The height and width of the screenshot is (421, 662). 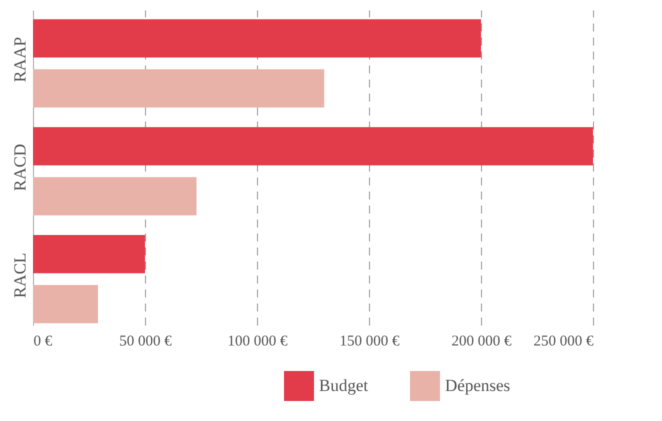 I want to click on y-tick-label: RAAP, so click(x=20, y=59).